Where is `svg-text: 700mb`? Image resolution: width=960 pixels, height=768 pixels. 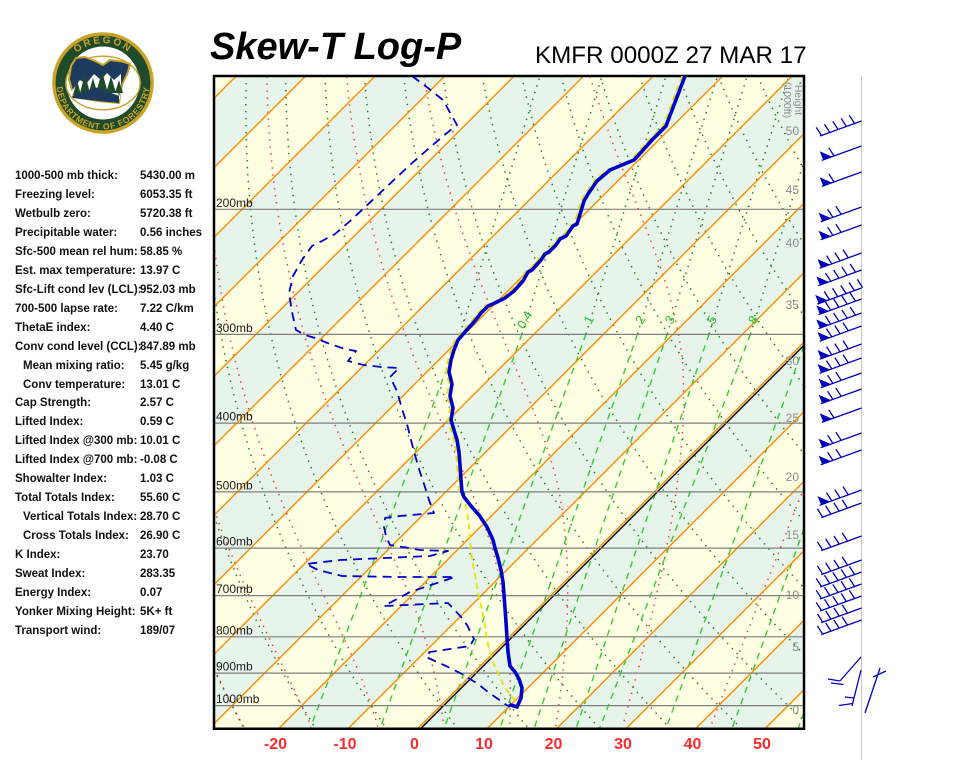 svg-text: 700mb is located at coordinates (234, 589).